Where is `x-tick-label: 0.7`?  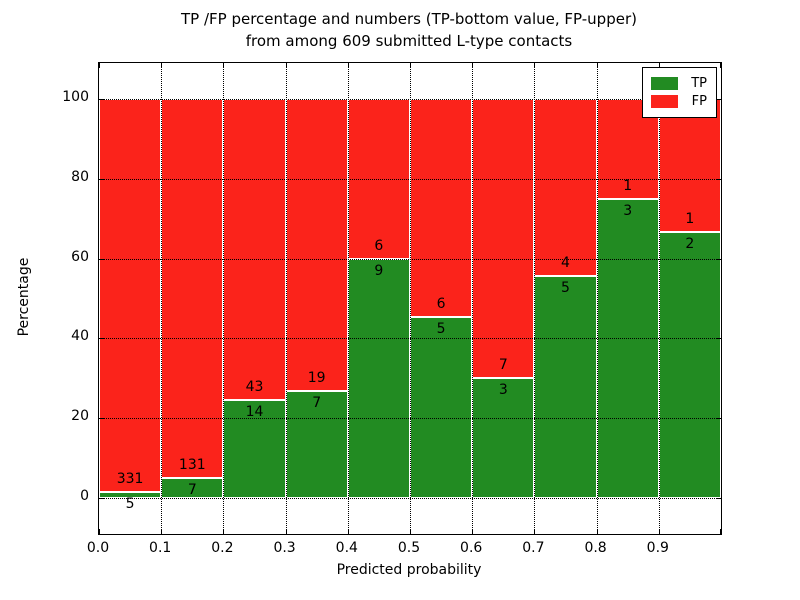
x-tick-label: 0.7 is located at coordinates (533, 548).